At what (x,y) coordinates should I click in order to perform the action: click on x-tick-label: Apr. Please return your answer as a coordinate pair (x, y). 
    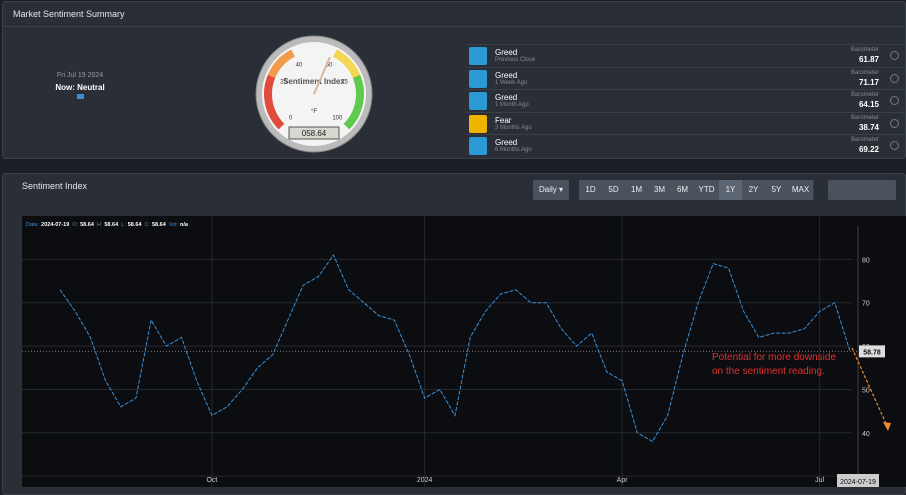
    Looking at the image, I should click on (623, 480).